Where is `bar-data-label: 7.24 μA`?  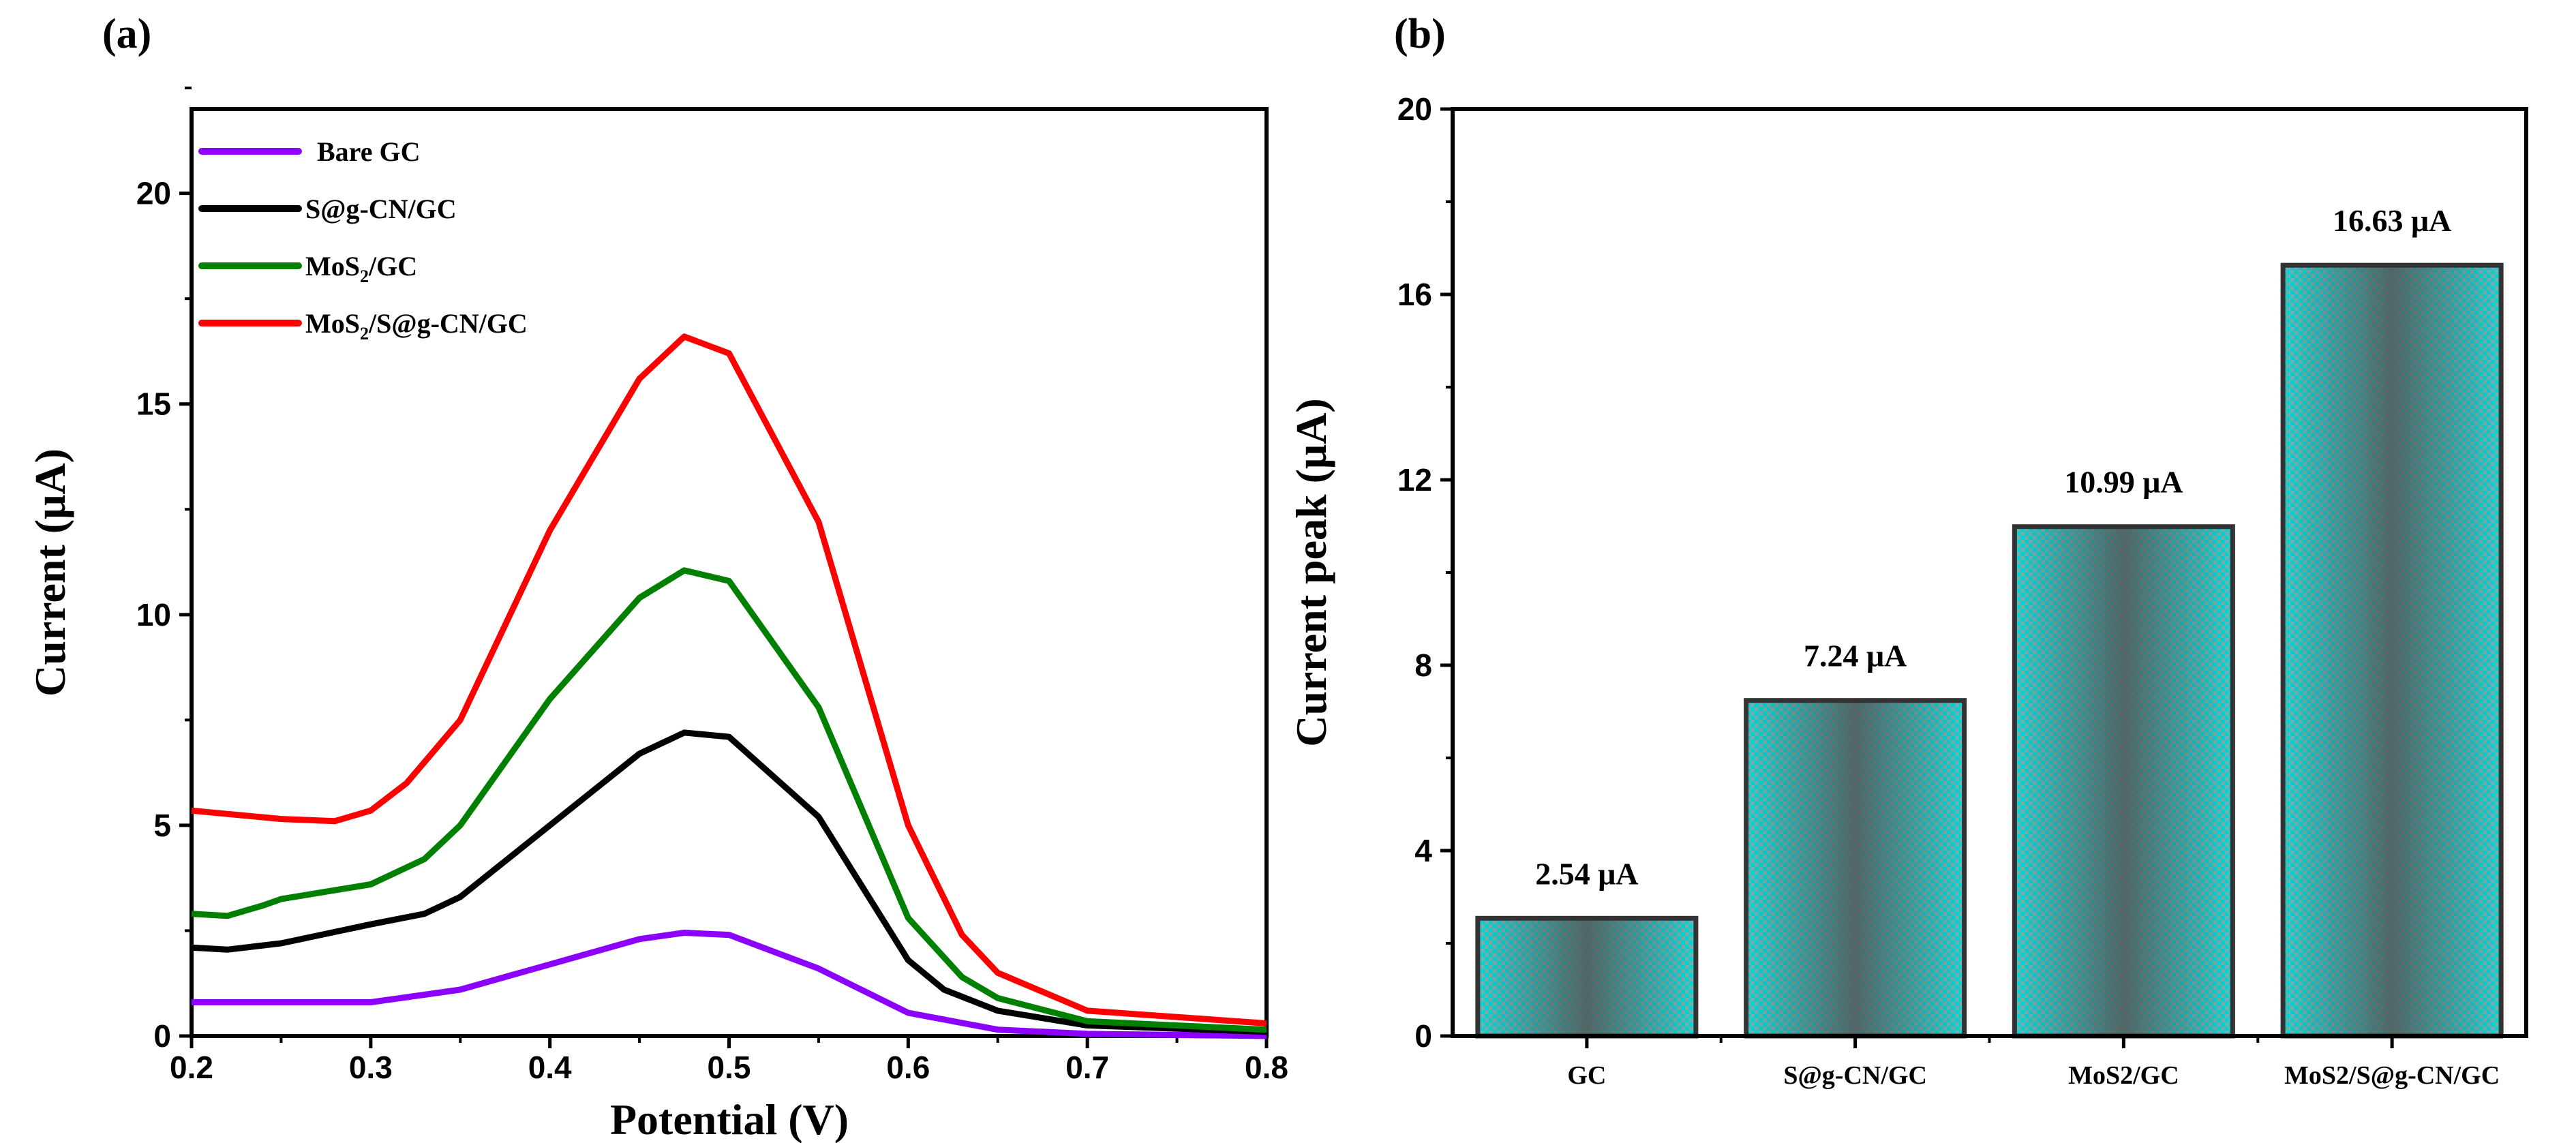
bar-data-label: 7.24 μA is located at coordinates (1855, 656).